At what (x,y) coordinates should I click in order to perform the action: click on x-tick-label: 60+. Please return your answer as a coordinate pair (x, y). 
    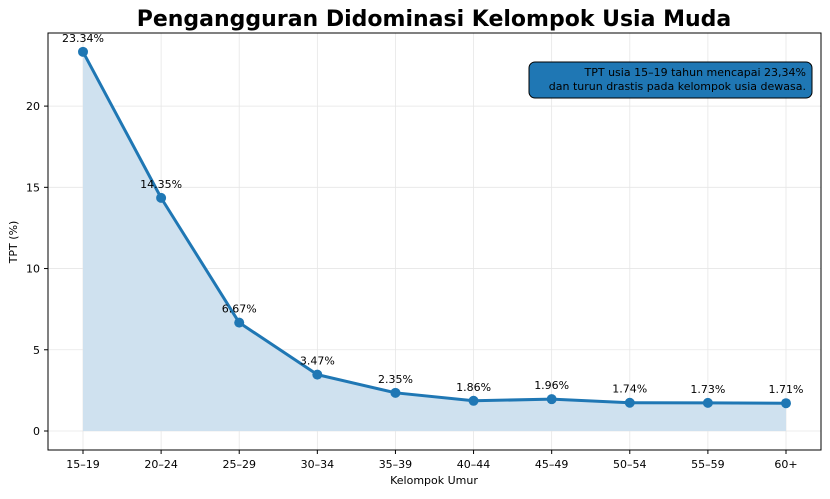
    Looking at the image, I should click on (785, 464).